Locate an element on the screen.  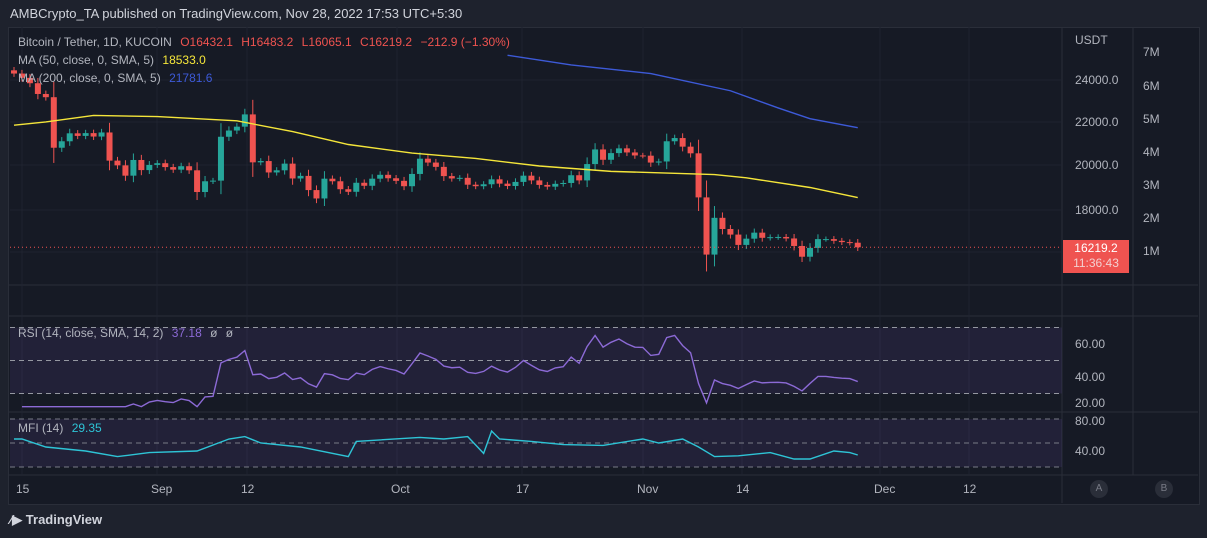
mfi-legend: MFI (14) 29.35 is located at coordinates (62, 428).